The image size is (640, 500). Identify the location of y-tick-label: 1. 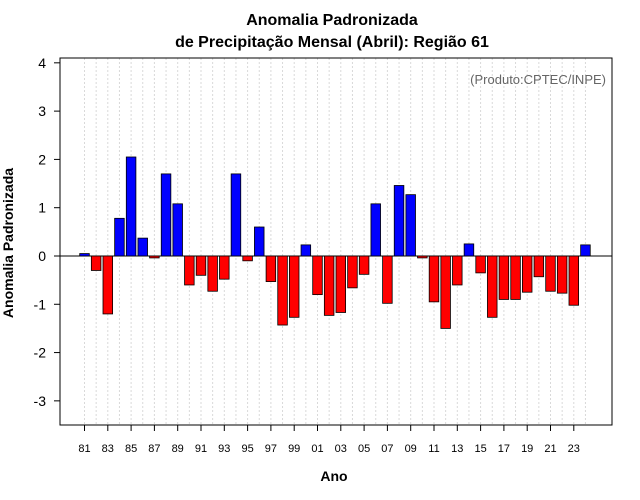
(42, 208).